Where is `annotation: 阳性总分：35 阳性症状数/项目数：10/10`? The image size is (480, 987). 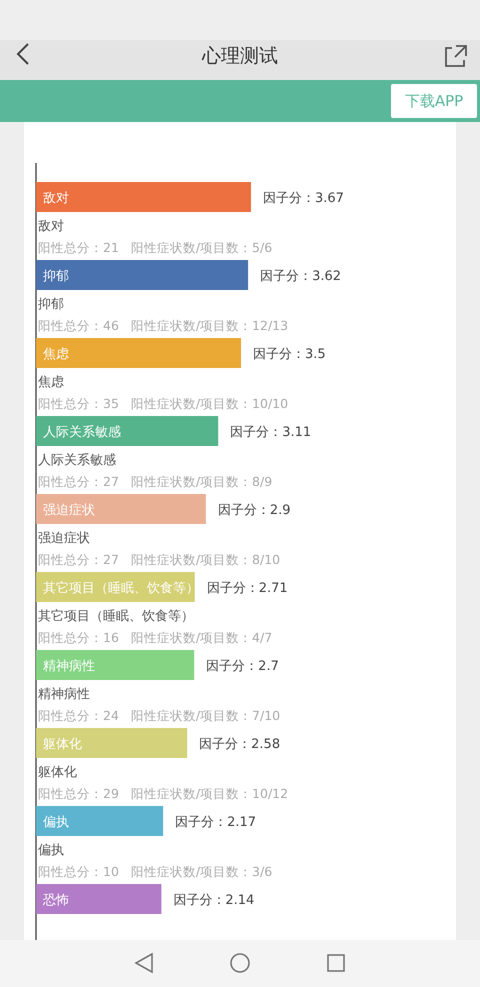
annotation: 阳性总分：35 阳性症状数/项目数：10/10 is located at coordinates (163, 403).